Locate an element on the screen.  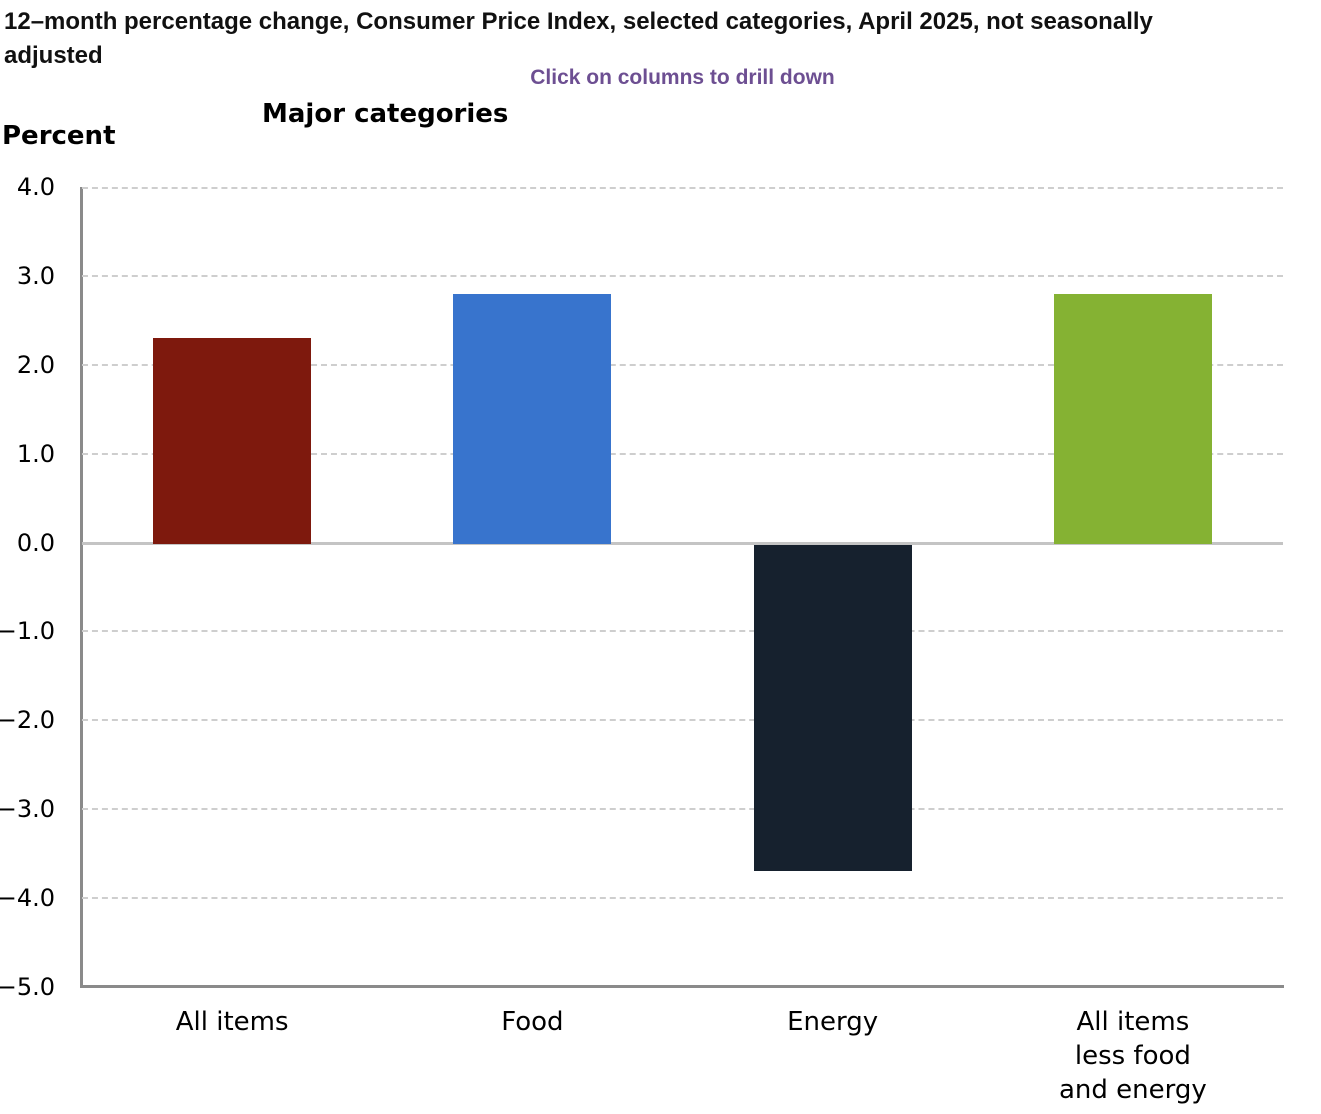
drill-down-hint: Click on columns to drill down is located at coordinates (682, 77).